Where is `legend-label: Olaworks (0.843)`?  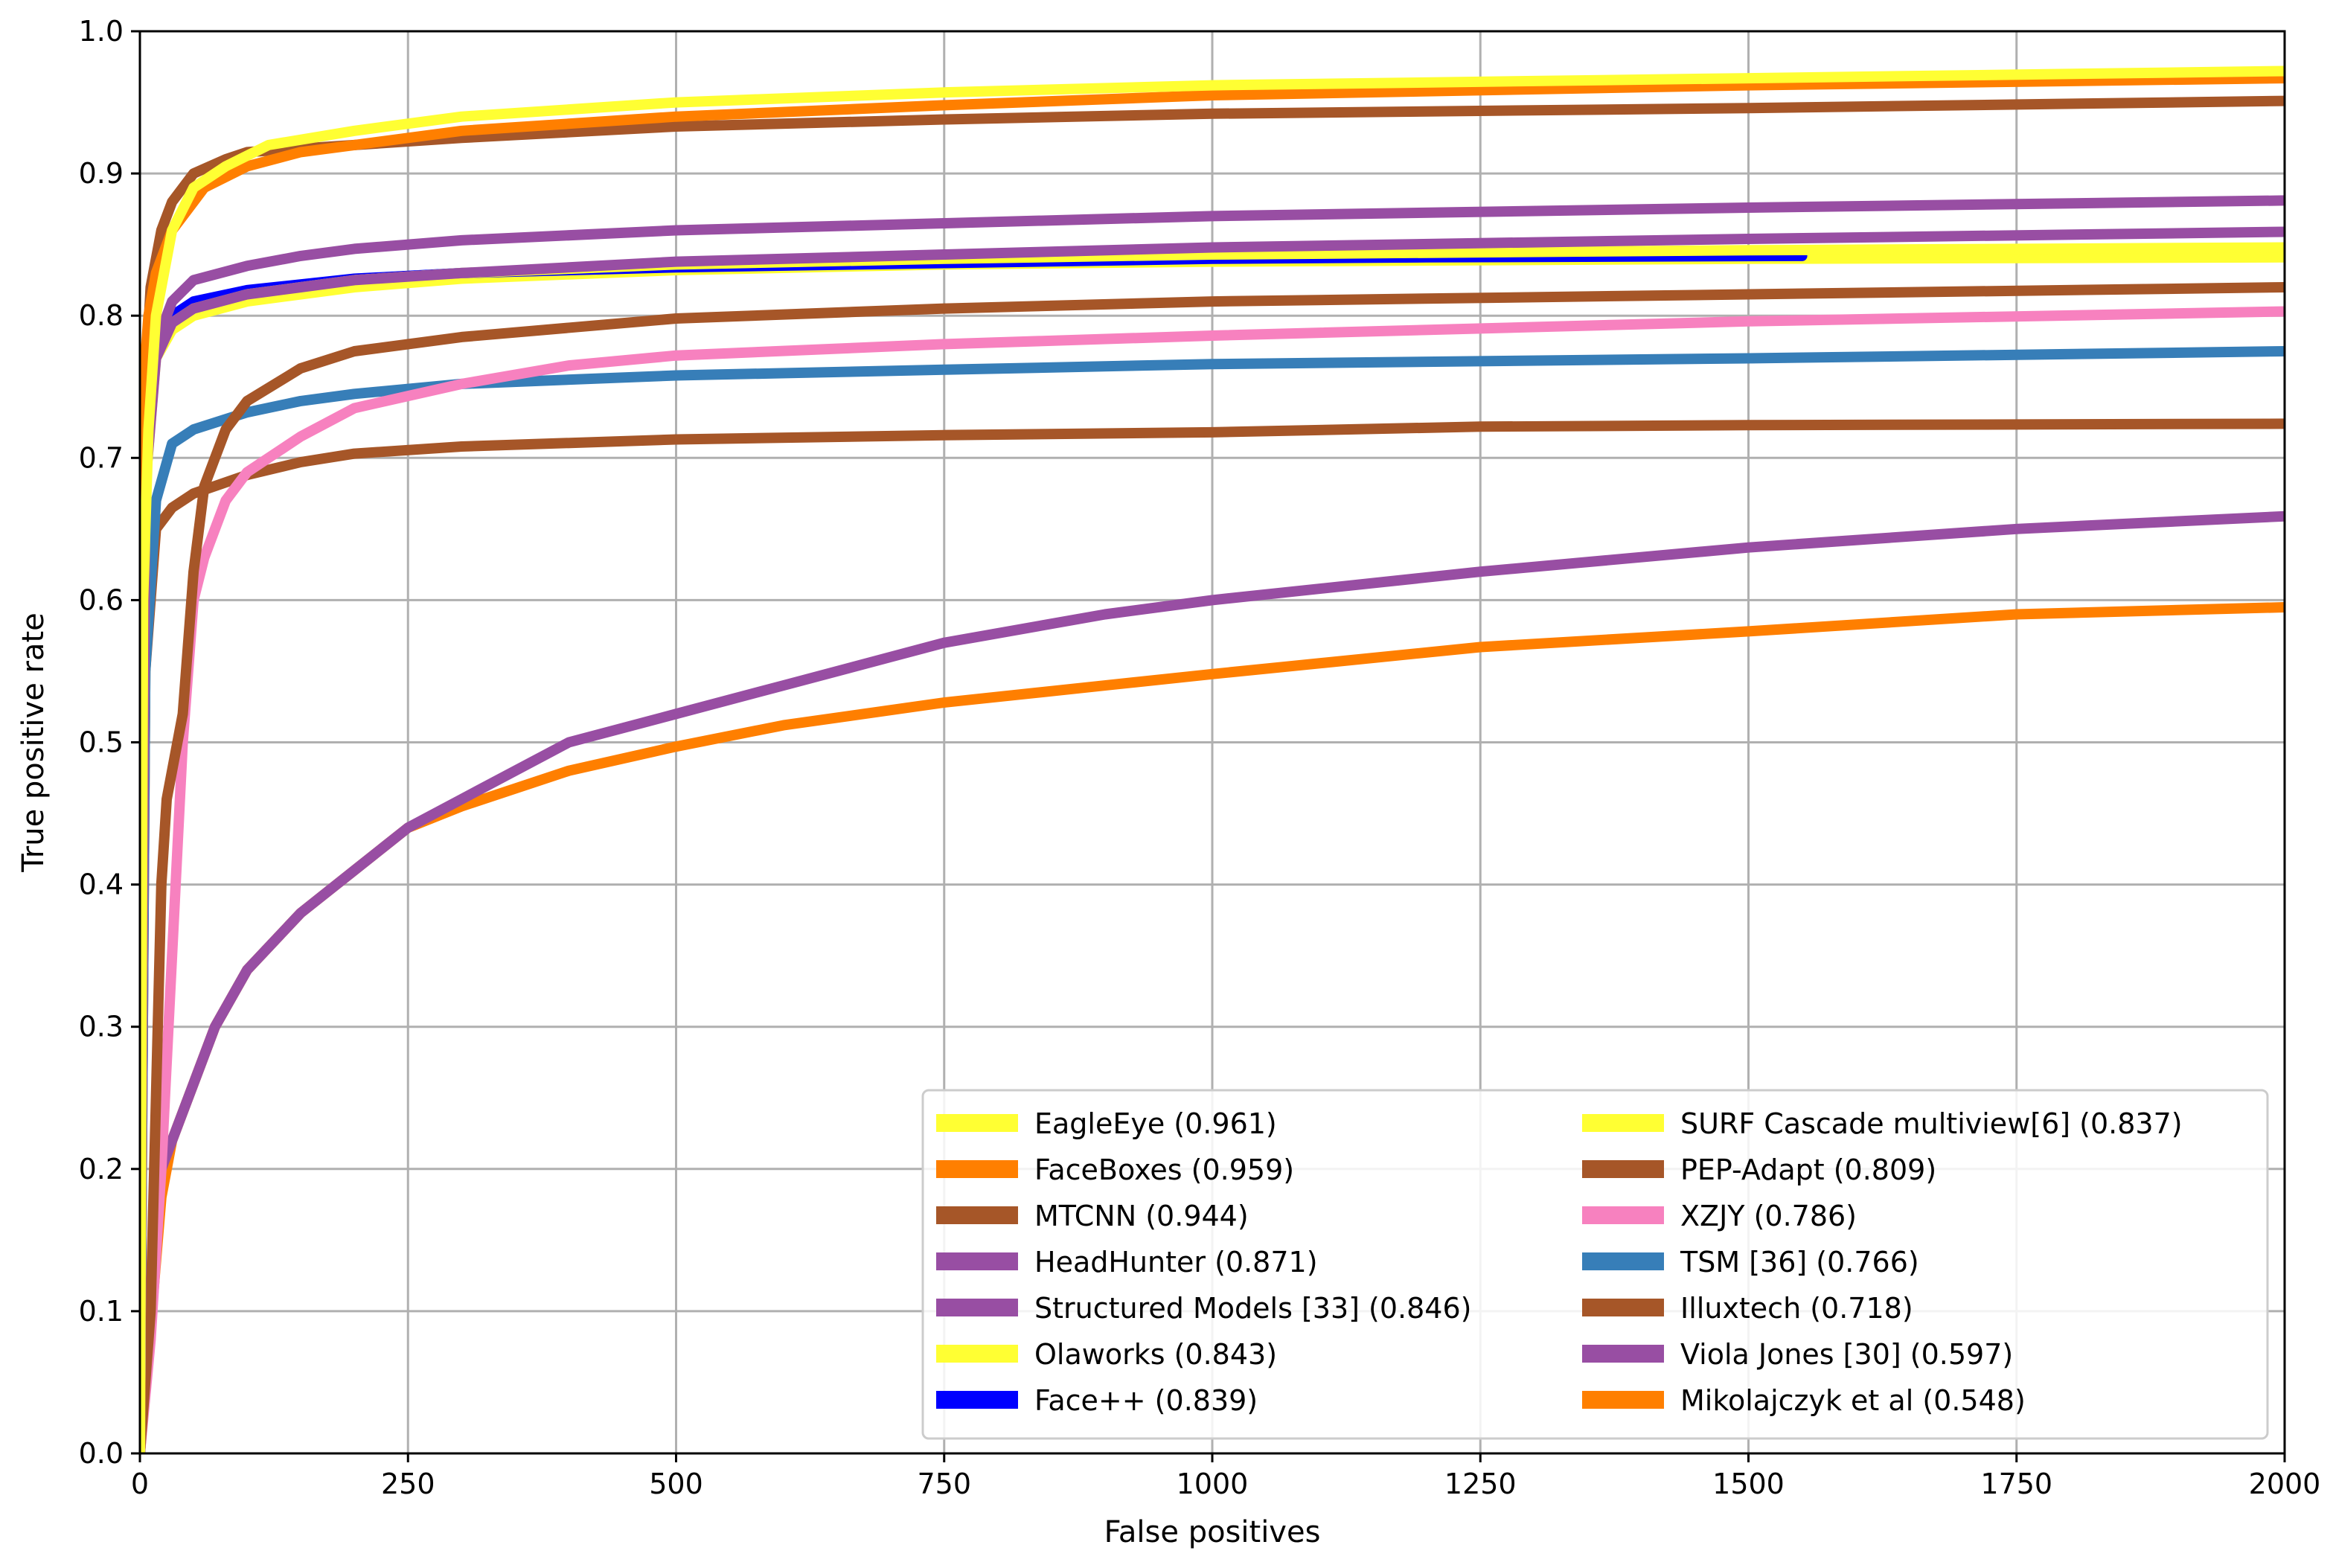
legend-label: Olaworks (0.843) is located at coordinates (1155, 1354).